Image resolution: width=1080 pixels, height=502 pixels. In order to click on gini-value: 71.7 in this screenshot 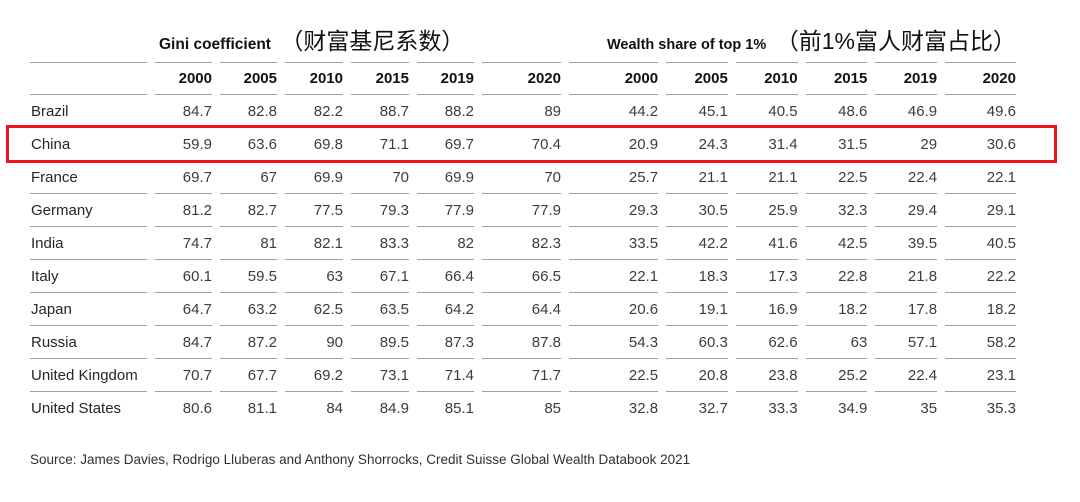, I will do `click(521, 374)`.